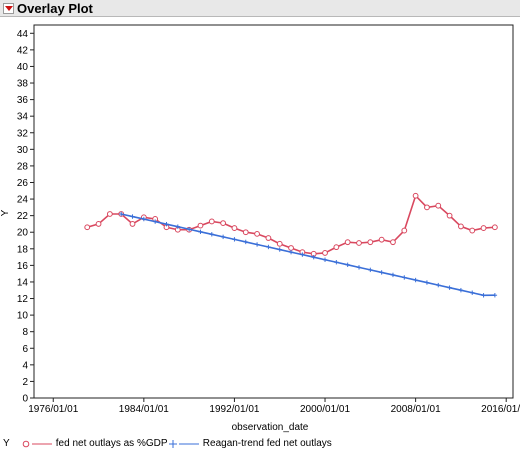 This screenshot has width=520, height=457. I want to click on y-tick-label: 8, so click(25, 332).